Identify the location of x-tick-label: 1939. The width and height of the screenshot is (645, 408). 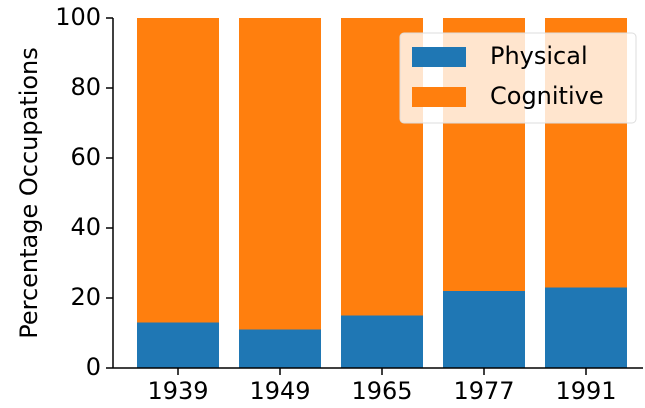
(177, 391).